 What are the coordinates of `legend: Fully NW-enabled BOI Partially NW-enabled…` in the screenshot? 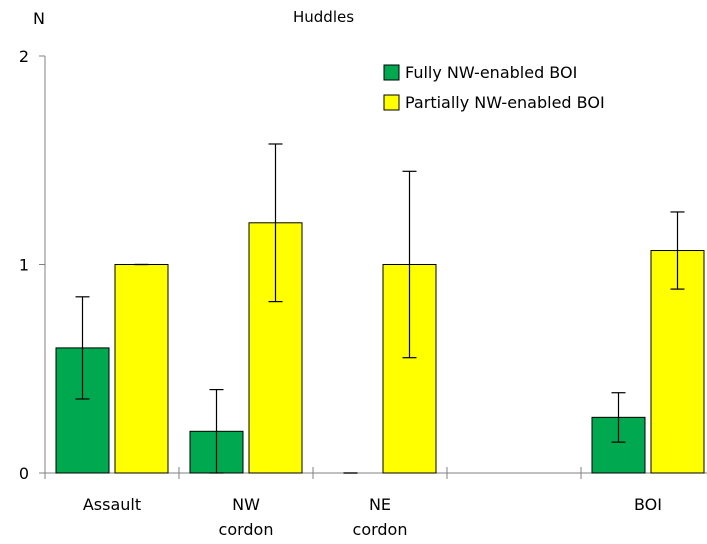 It's located at (494, 87).